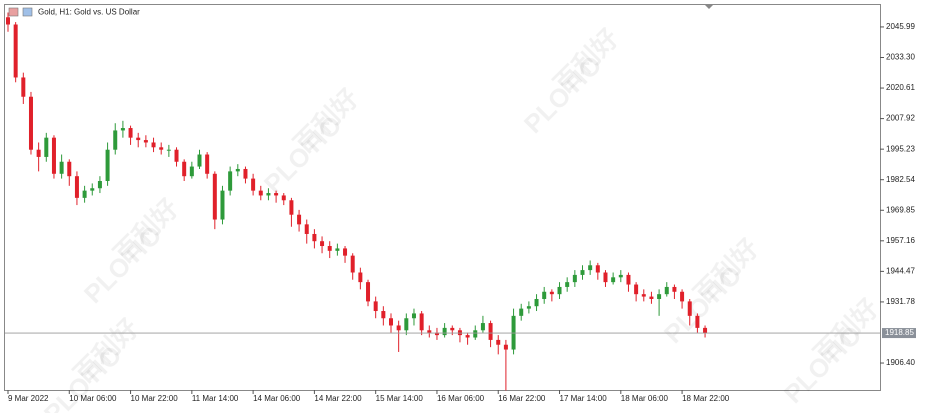  What do you see at coordinates (706, 398) in the screenshot?
I see `x-tick-label: 18 Mar 22:00` at bounding box center [706, 398].